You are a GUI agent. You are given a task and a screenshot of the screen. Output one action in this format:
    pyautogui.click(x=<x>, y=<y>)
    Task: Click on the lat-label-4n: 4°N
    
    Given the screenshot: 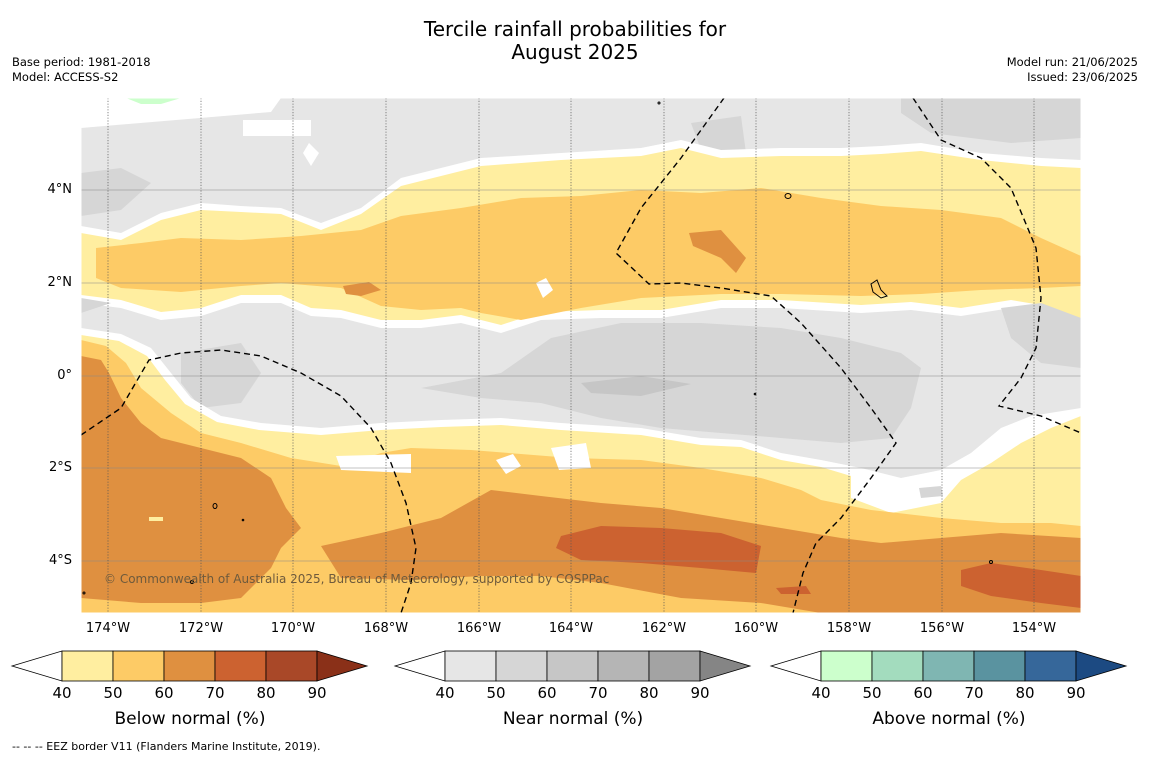 What is the action you would take?
    pyautogui.click(x=60, y=189)
    